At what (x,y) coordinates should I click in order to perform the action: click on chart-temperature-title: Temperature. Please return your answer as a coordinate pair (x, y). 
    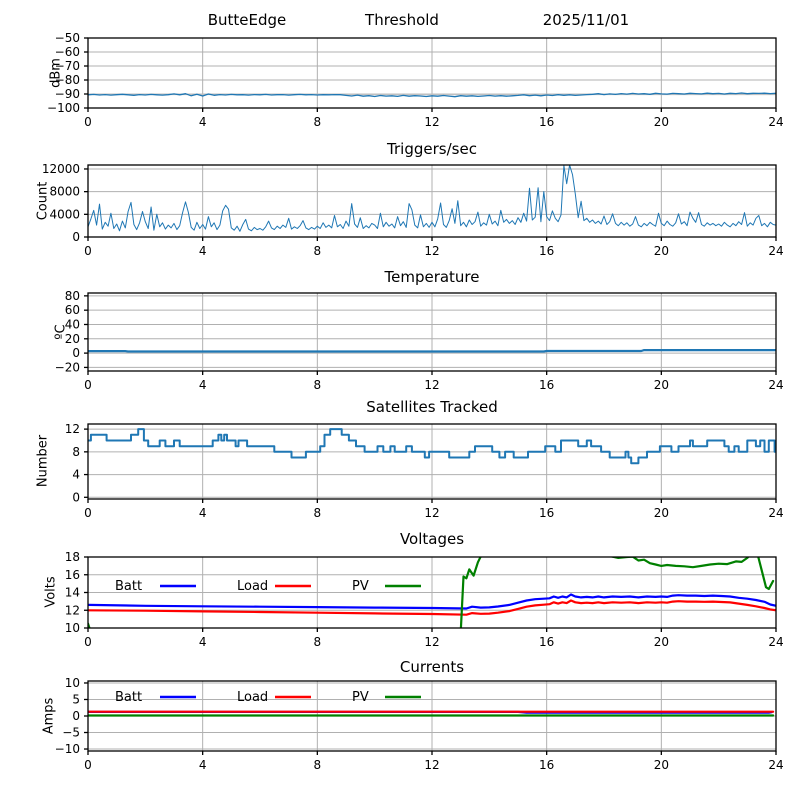
    Looking at the image, I should click on (432, 277).